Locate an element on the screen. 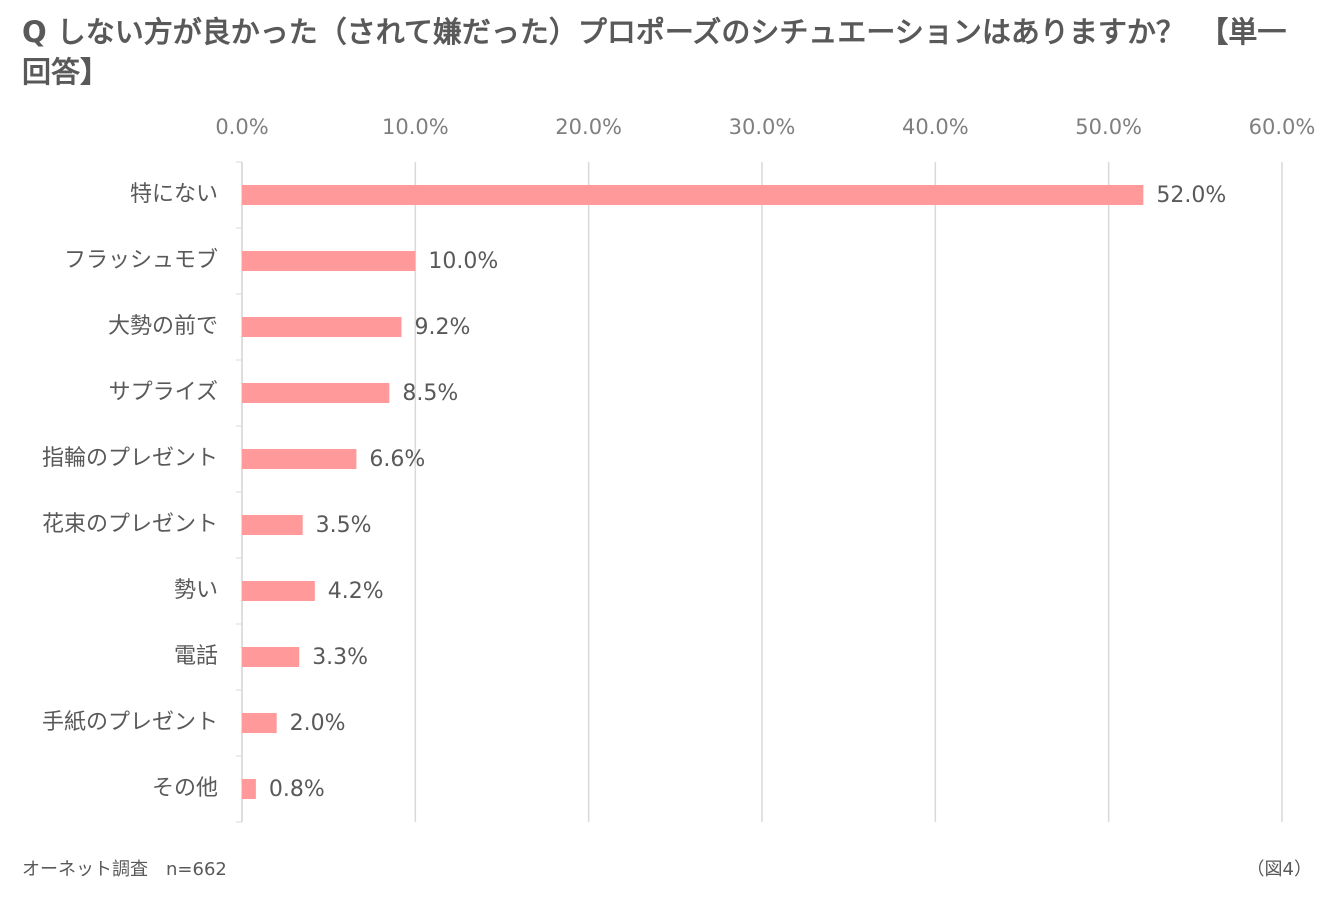 This screenshot has height=897, width=1339. data-label: 8.5% is located at coordinates (430, 393).